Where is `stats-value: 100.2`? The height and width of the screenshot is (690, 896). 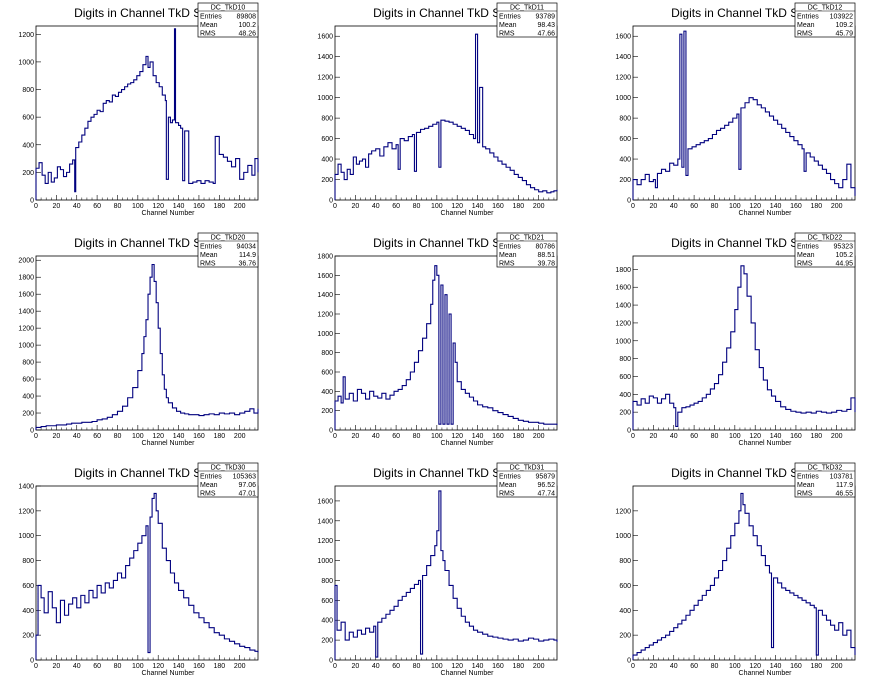
stats-value: 100.2 is located at coordinates (247, 25).